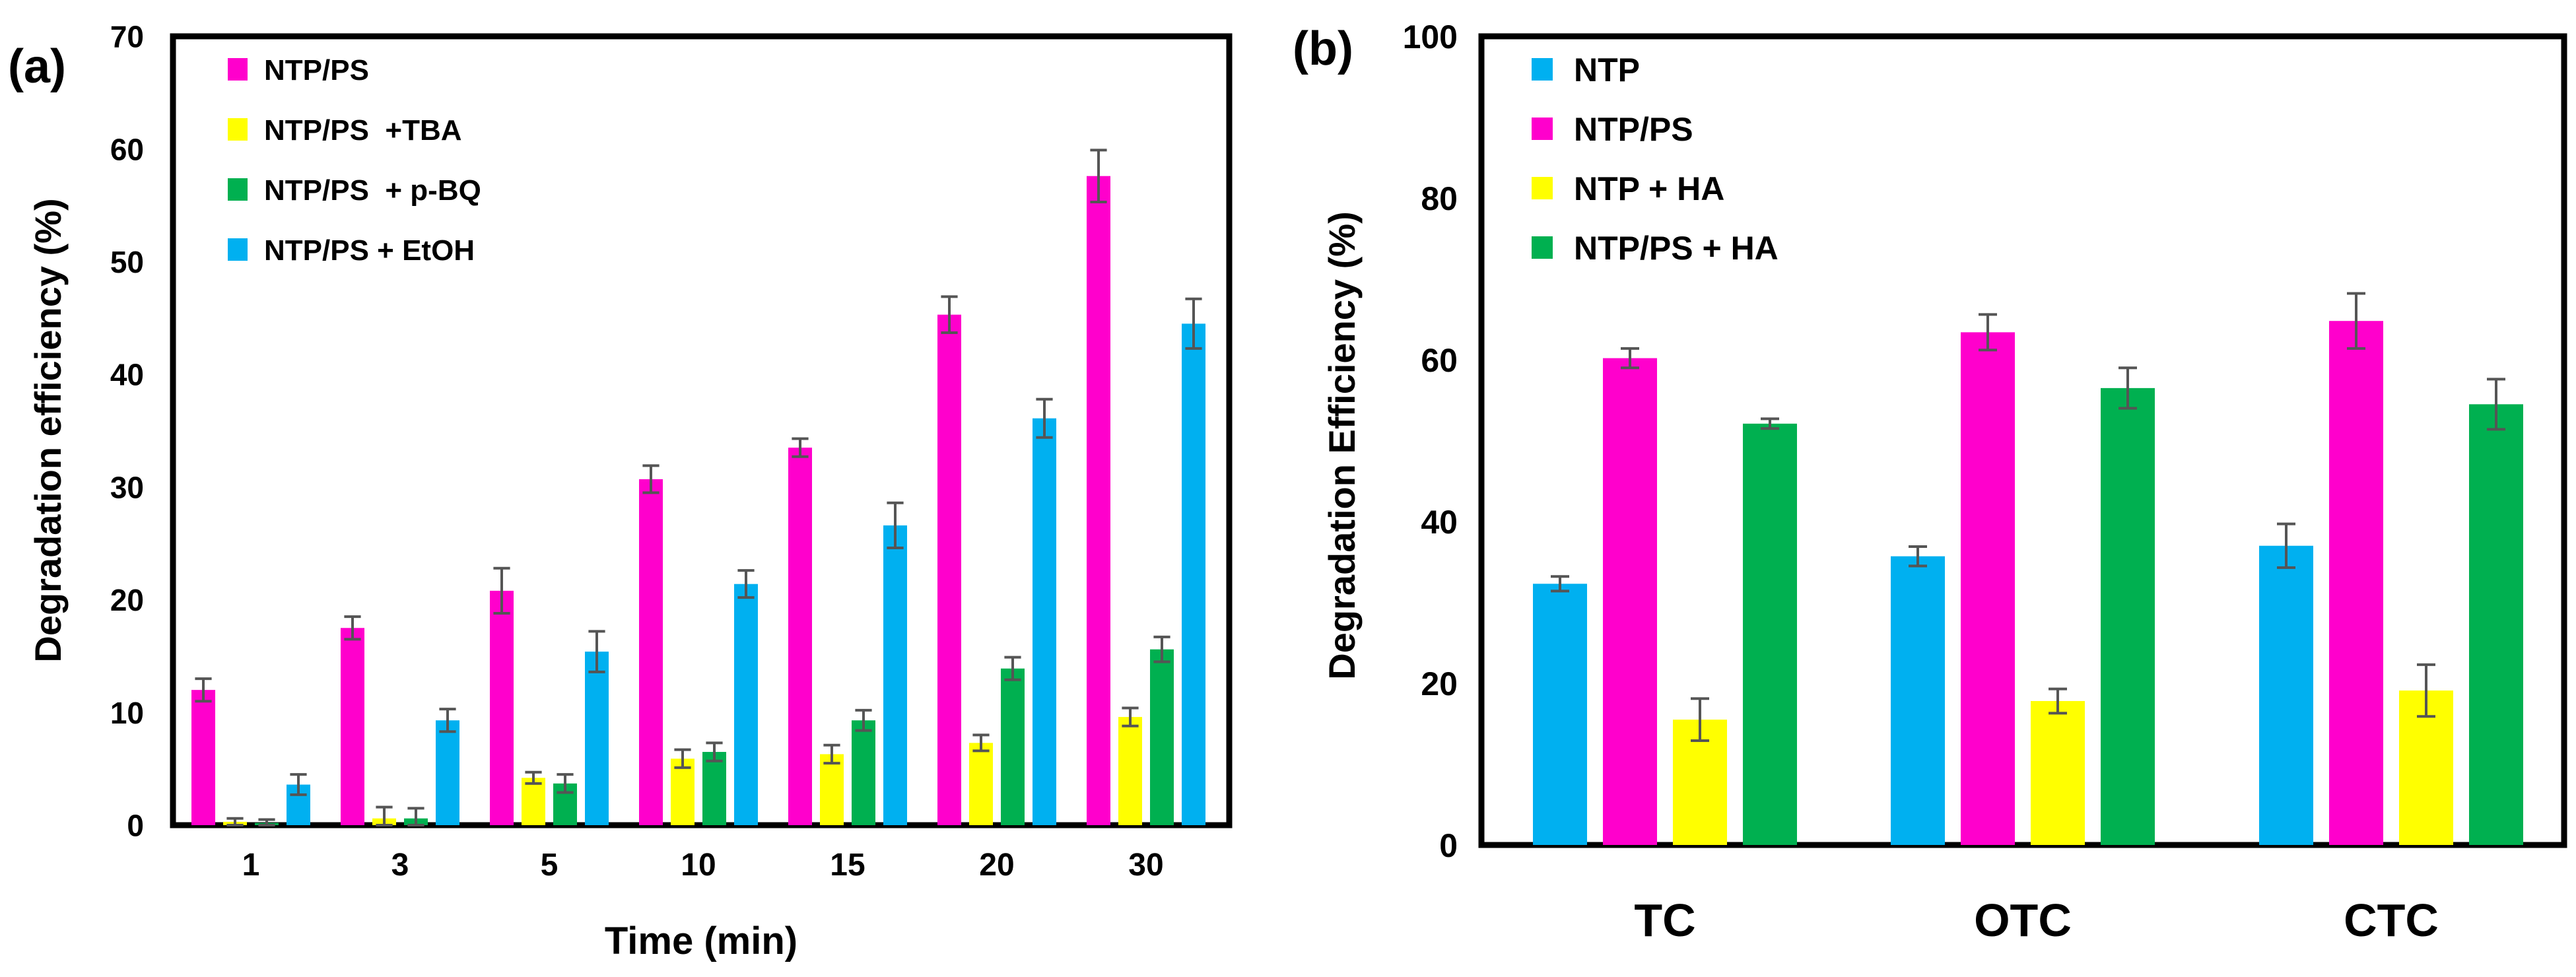  Describe the element at coordinates (1448, 845) in the screenshot. I see `y-tick-label: 0` at that location.